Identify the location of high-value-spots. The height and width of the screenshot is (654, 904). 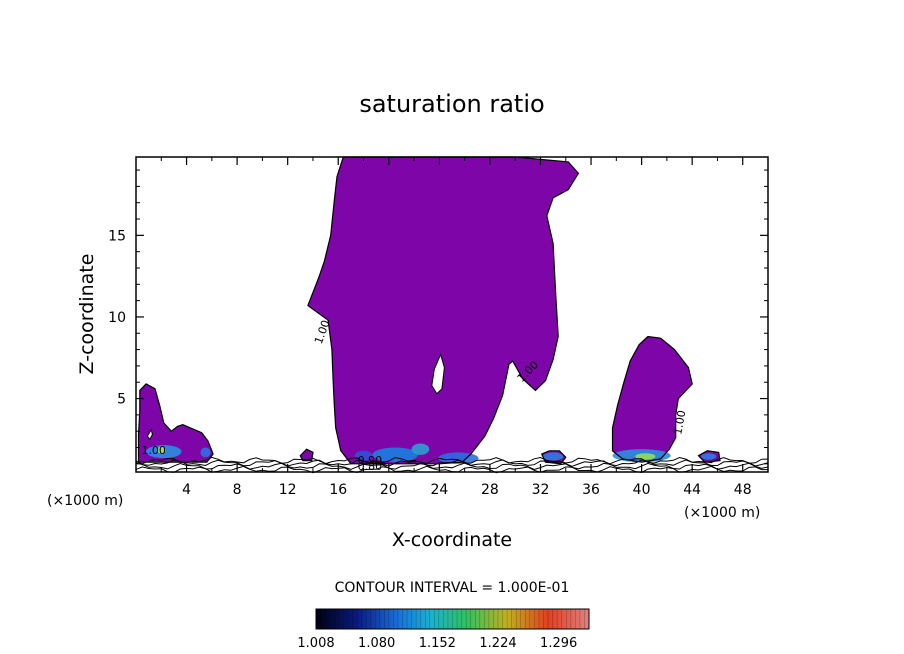
(431, 453).